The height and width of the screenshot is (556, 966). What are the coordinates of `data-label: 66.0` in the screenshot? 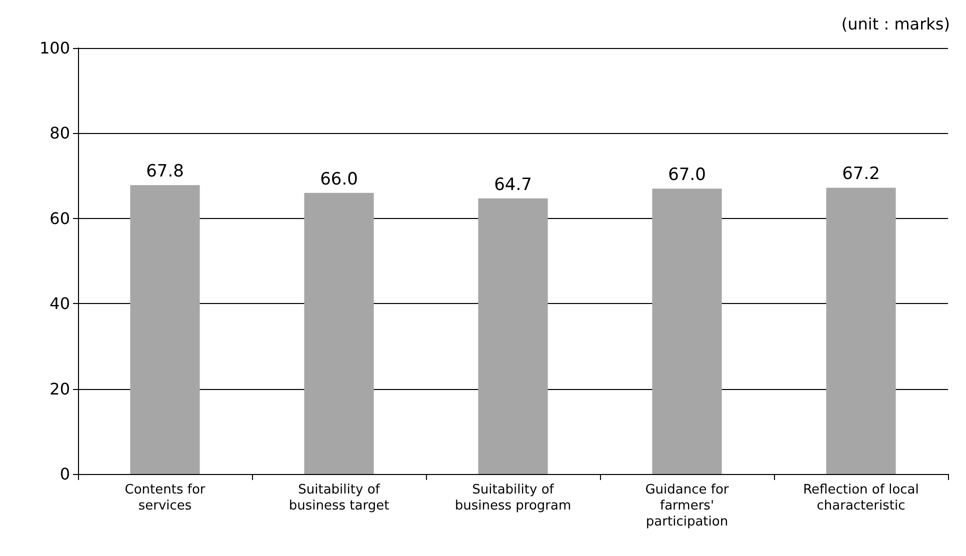 It's located at (339, 179).